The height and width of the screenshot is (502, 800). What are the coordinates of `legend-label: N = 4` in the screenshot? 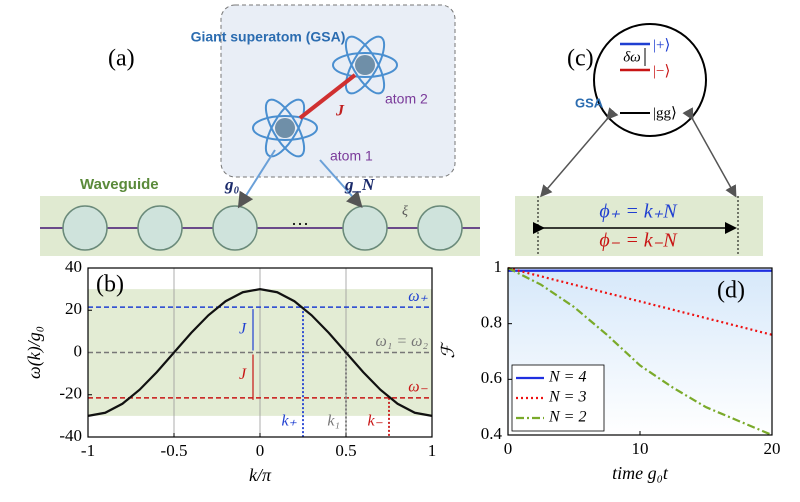 It's located at (567, 377).